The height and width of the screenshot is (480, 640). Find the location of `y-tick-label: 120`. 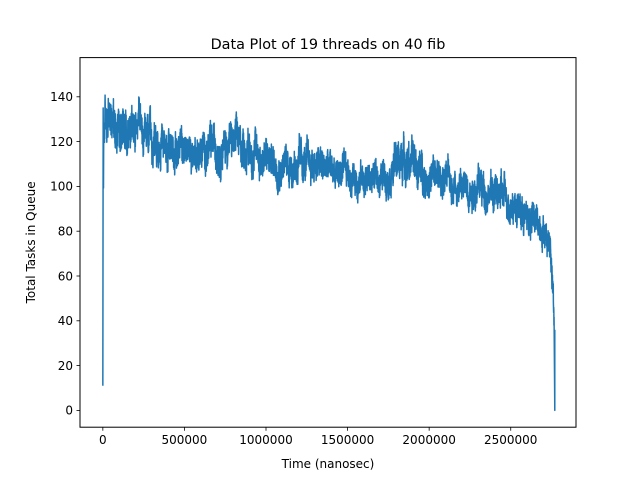

y-tick-label: 120 is located at coordinates (61, 142).